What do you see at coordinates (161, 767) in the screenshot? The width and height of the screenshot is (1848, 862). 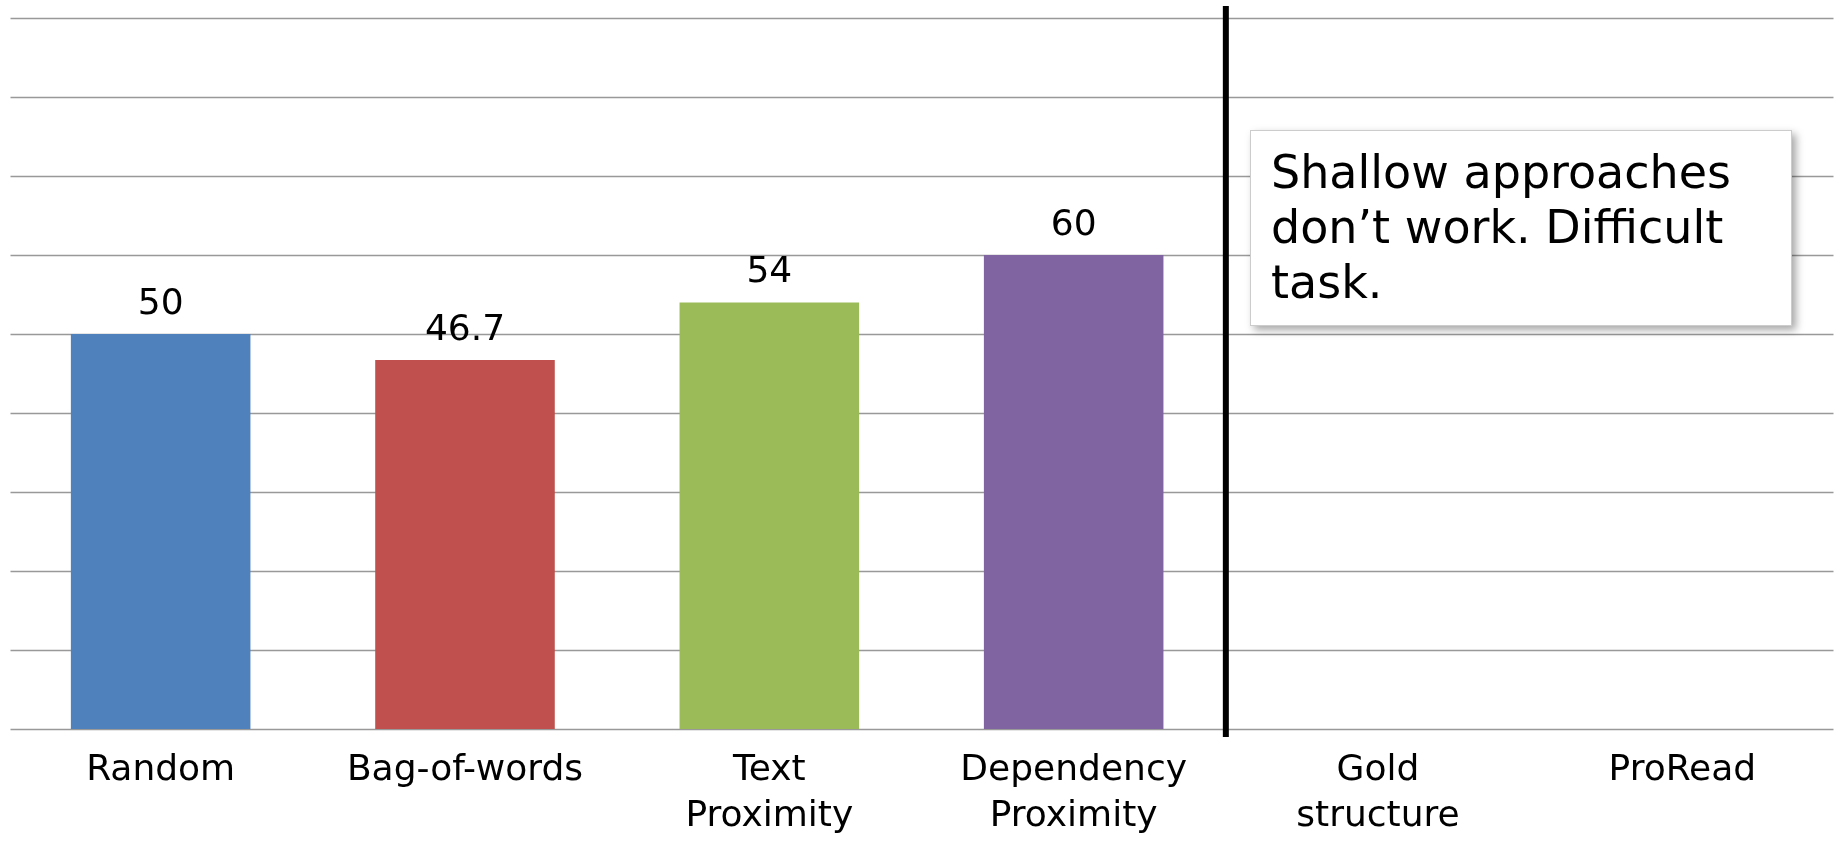 I see `x-tick-label: Random` at bounding box center [161, 767].